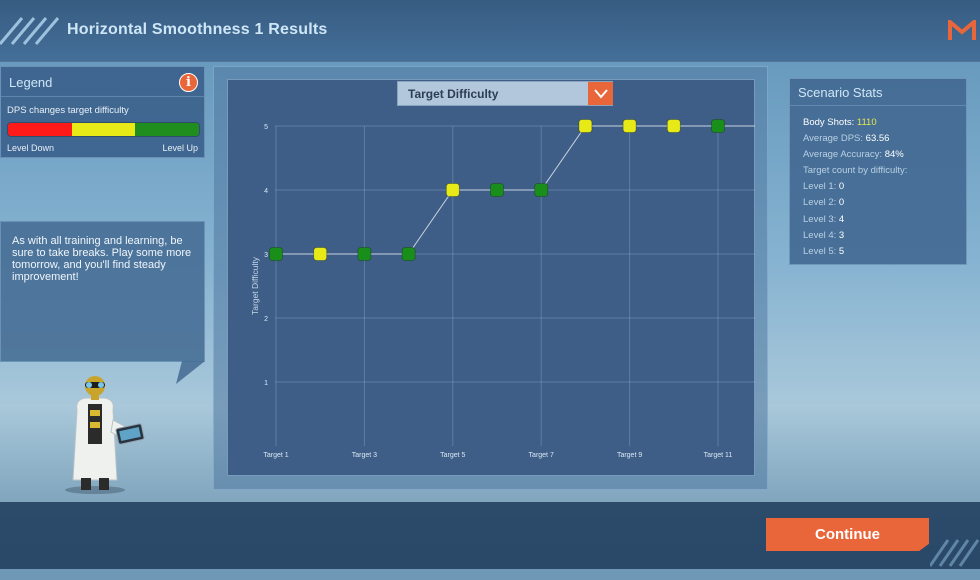  I want to click on robot-mascot-illustration, so click(105, 435).